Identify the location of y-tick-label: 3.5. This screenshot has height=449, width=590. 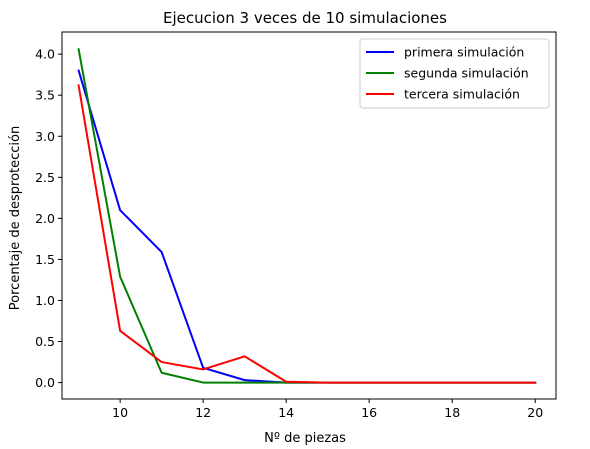
(45, 95).